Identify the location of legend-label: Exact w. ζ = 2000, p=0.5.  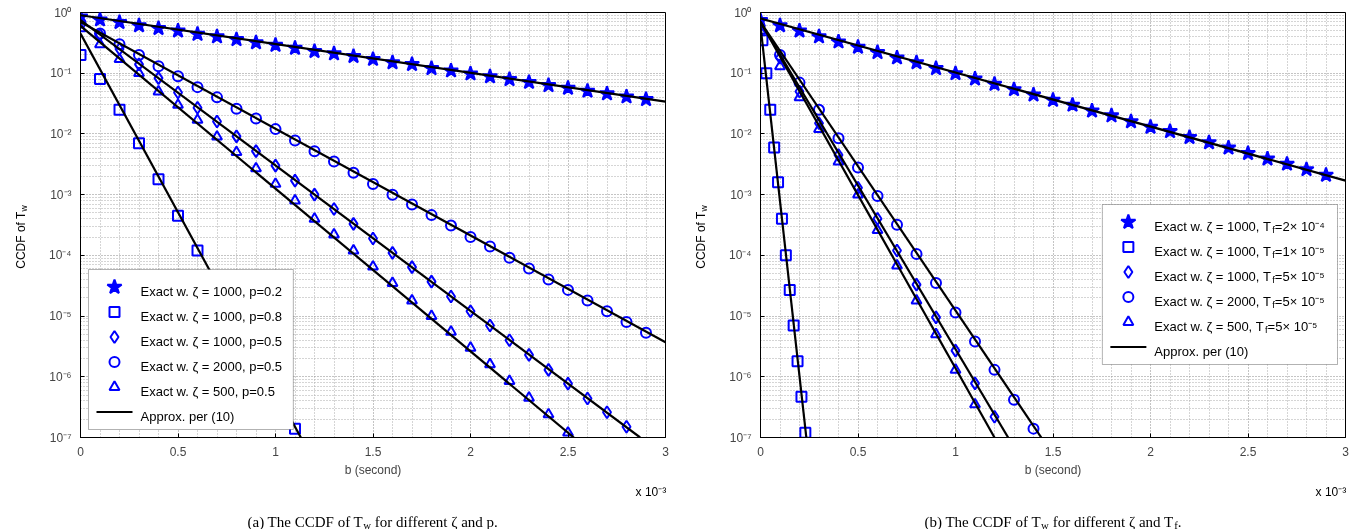
(211, 366).